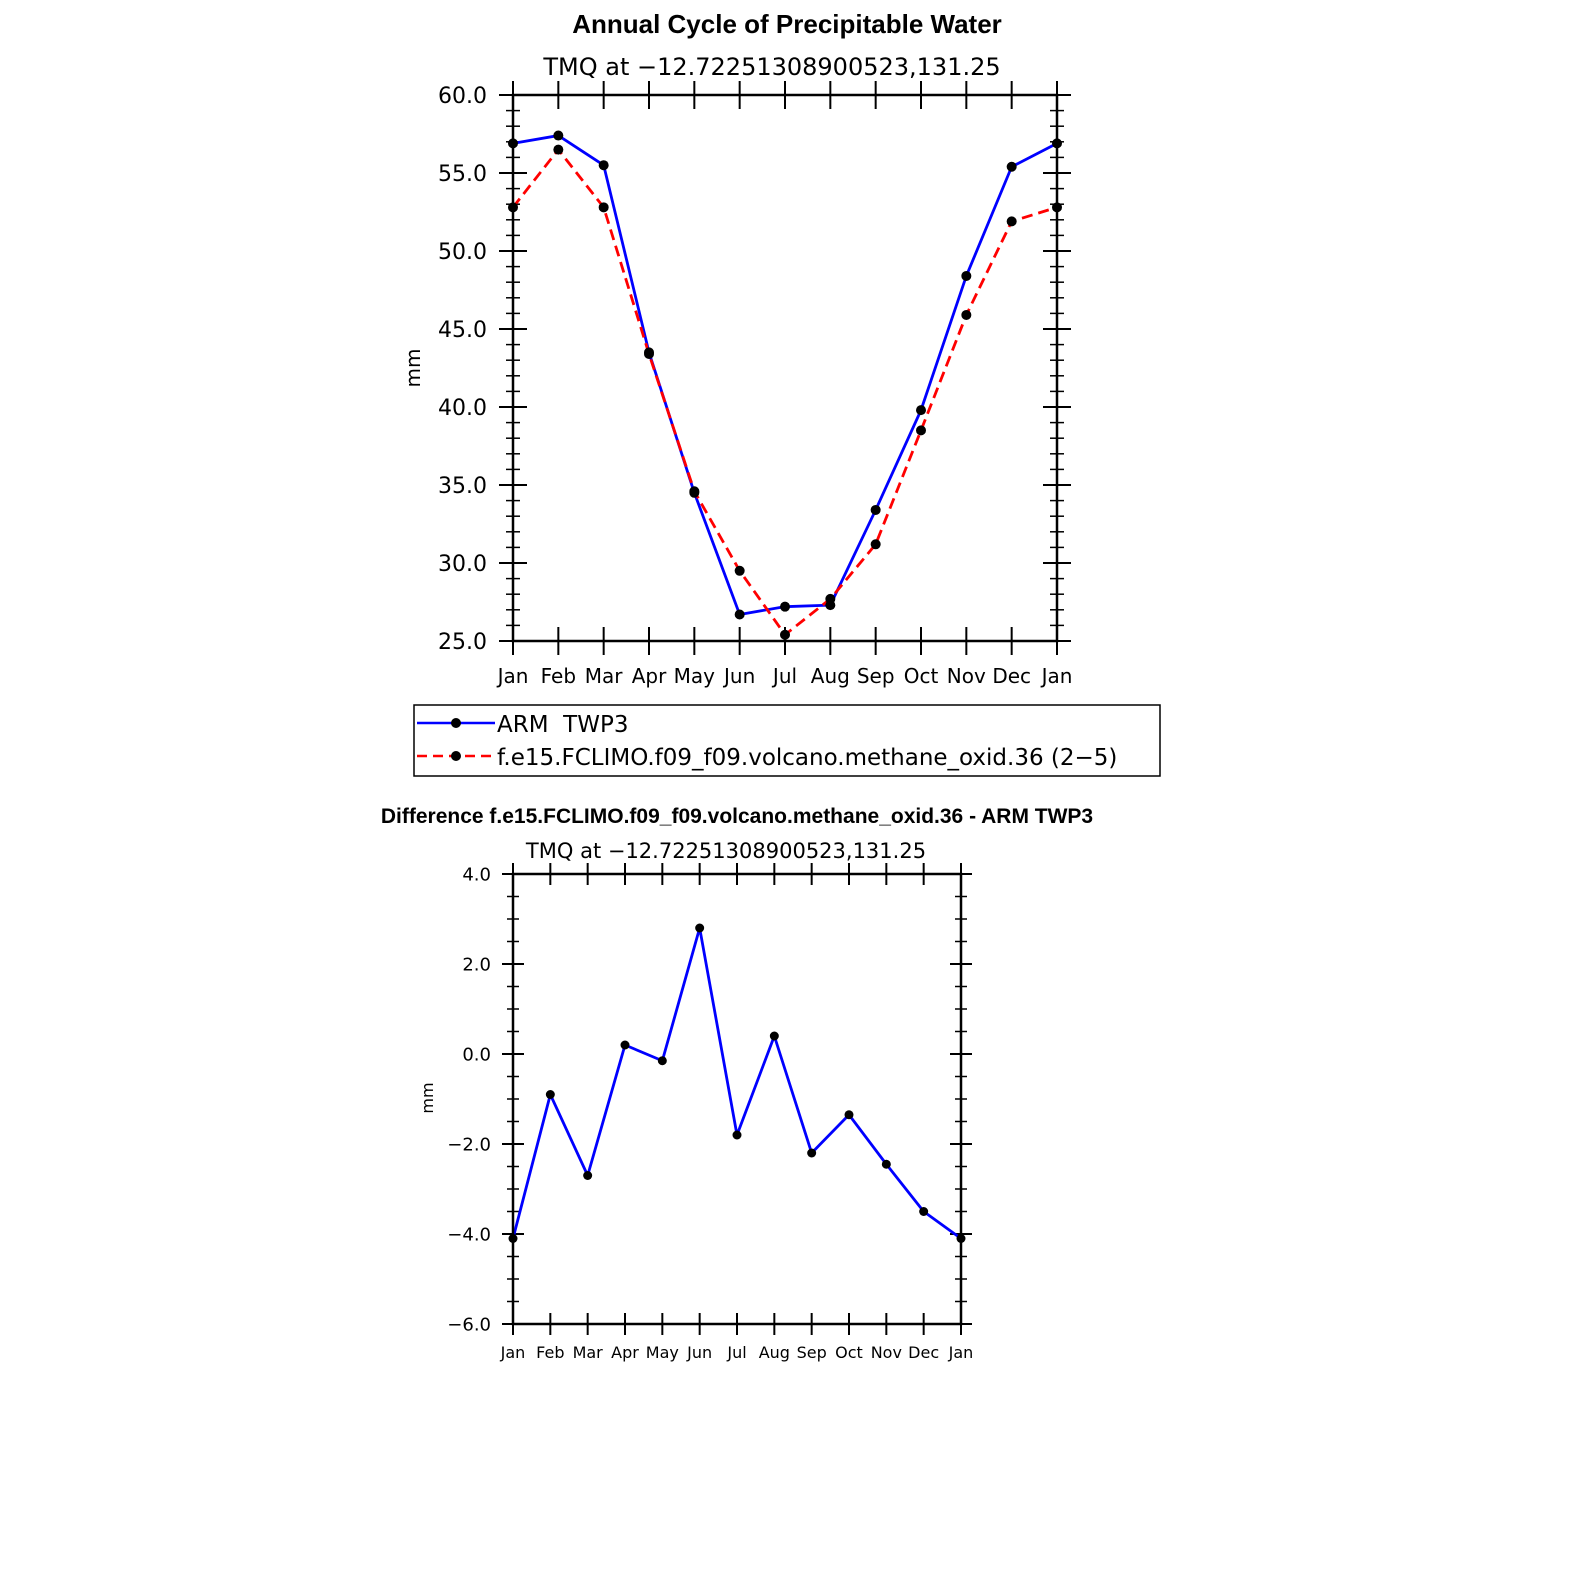 Image resolution: width=1574 pixels, height=1574 pixels. Describe the element at coordinates (462, 564) in the screenshot. I see `y-tick-label: 30.0` at that location.